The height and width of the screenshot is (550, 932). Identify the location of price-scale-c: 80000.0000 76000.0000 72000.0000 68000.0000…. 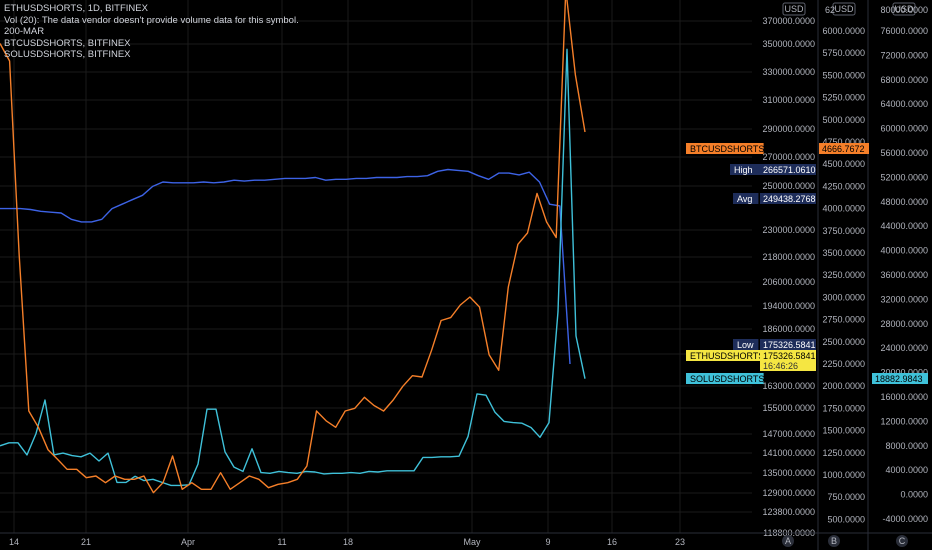
(904, 264).